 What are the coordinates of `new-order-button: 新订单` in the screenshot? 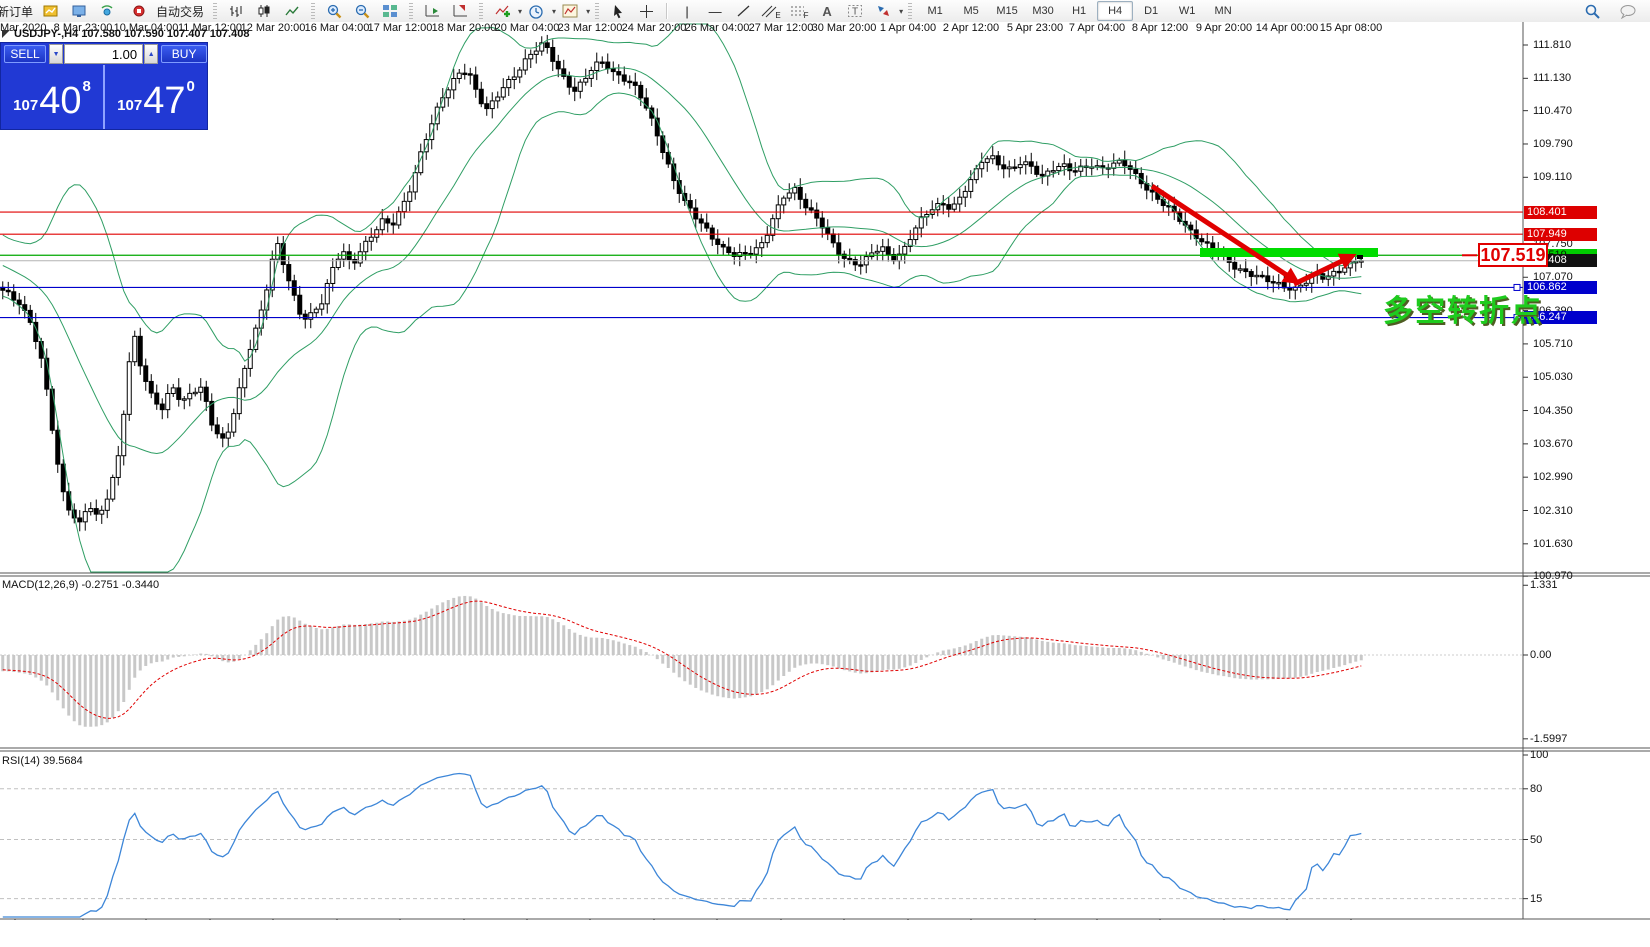 It's located at (17, 11).